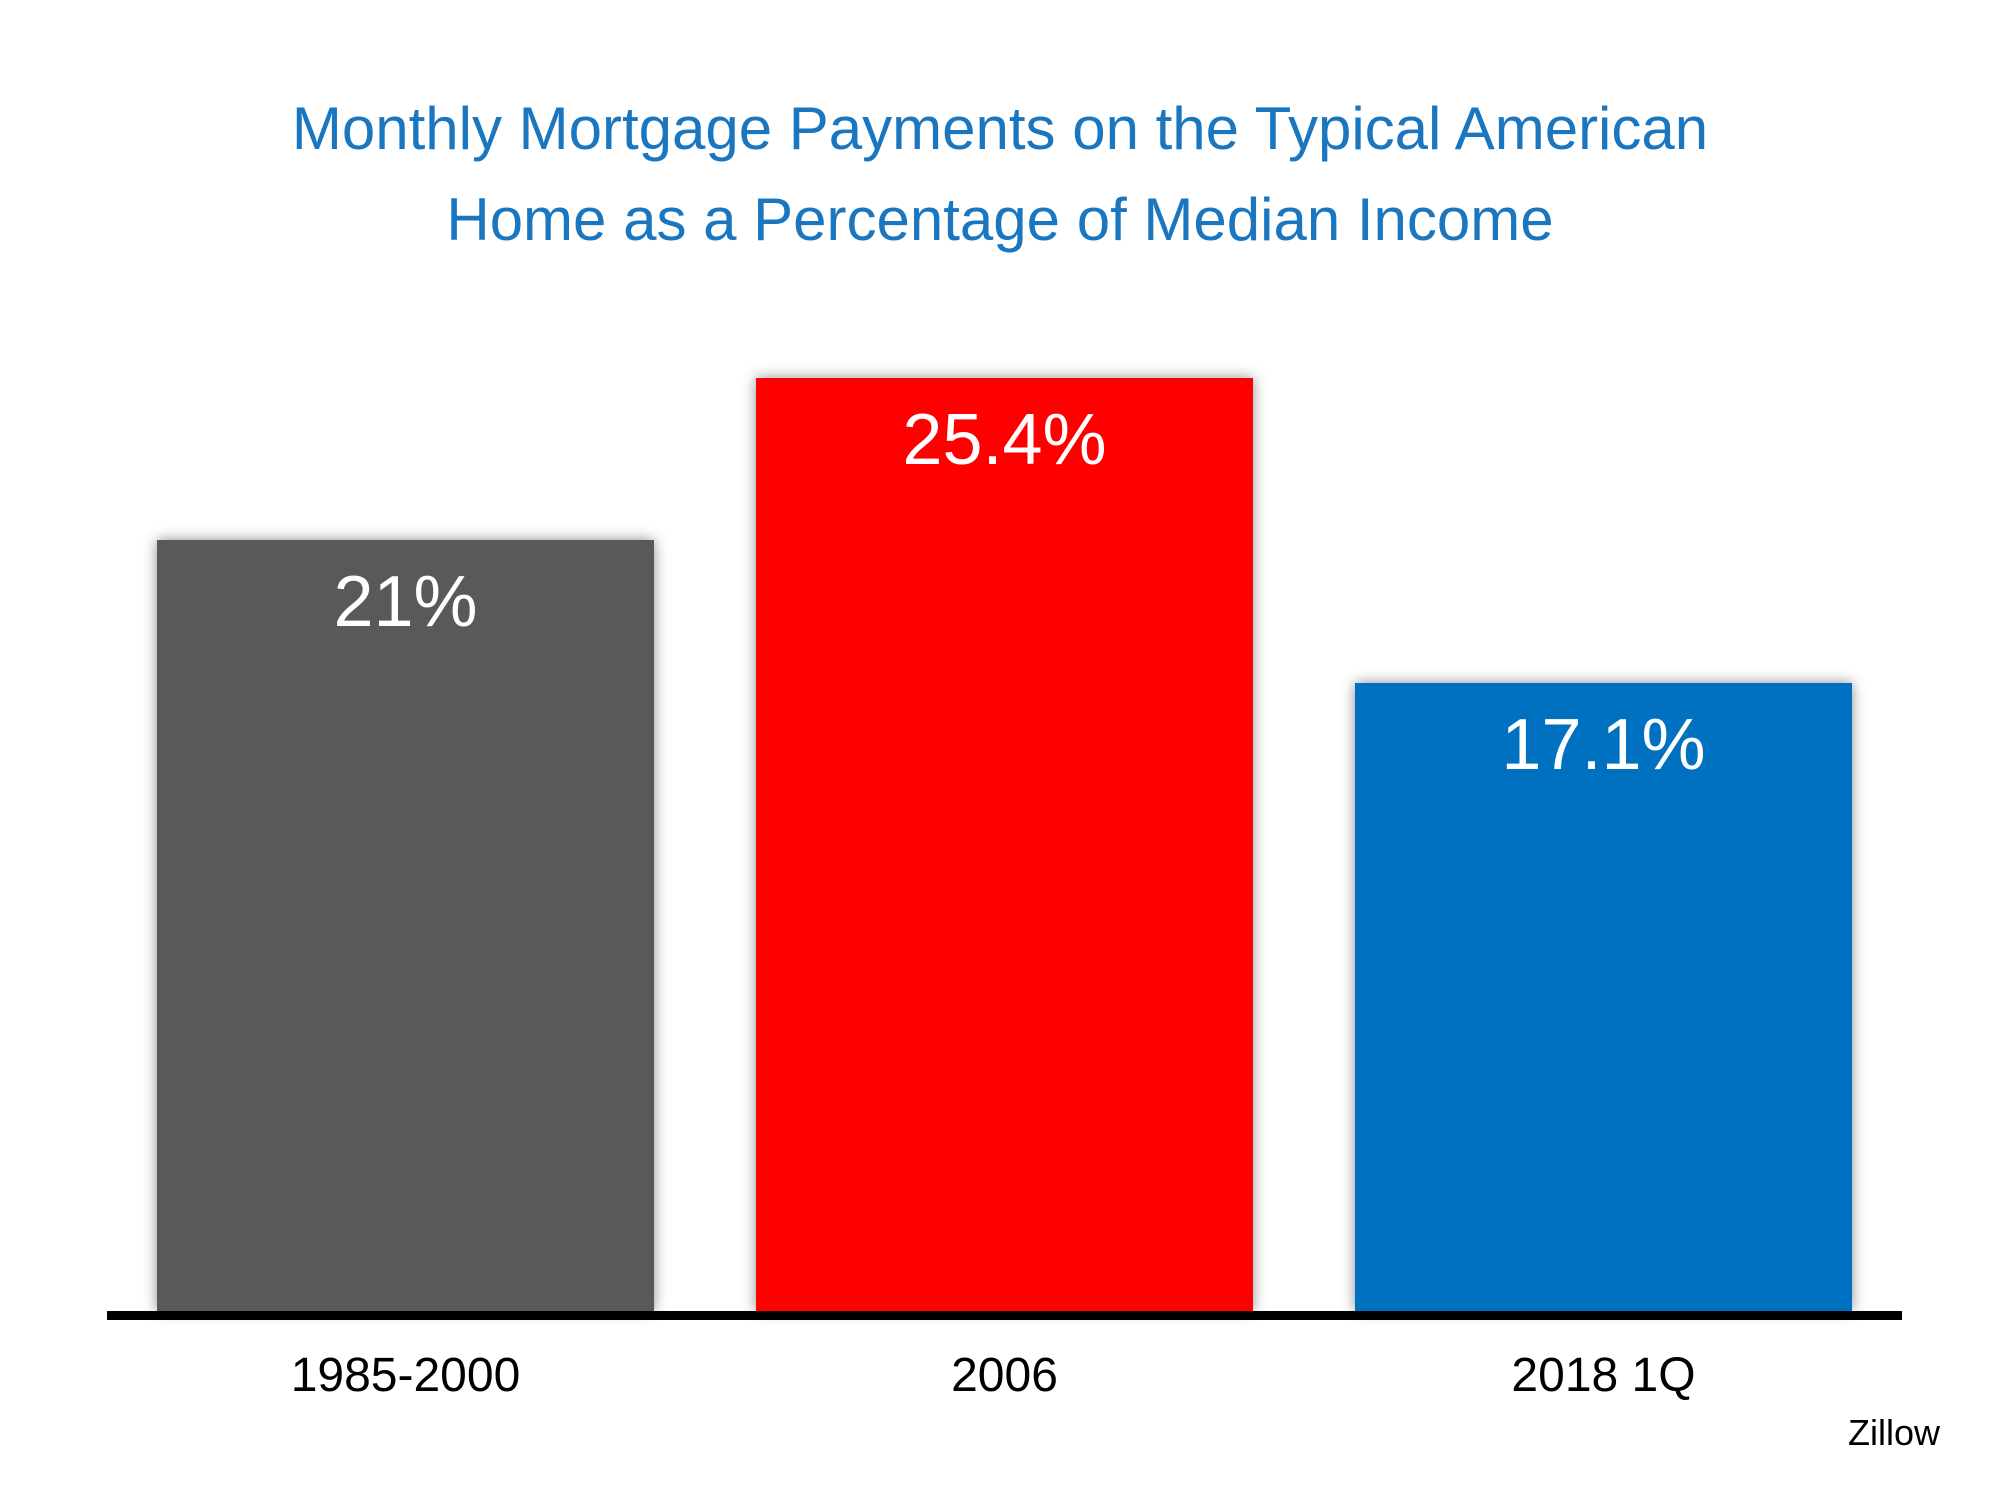 Image resolution: width=2000 pixels, height=1500 pixels. Describe the element at coordinates (1603, 1375) in the screenshot. I see `x-axis-label-2018 1Q: 2018 1Q` at that location.